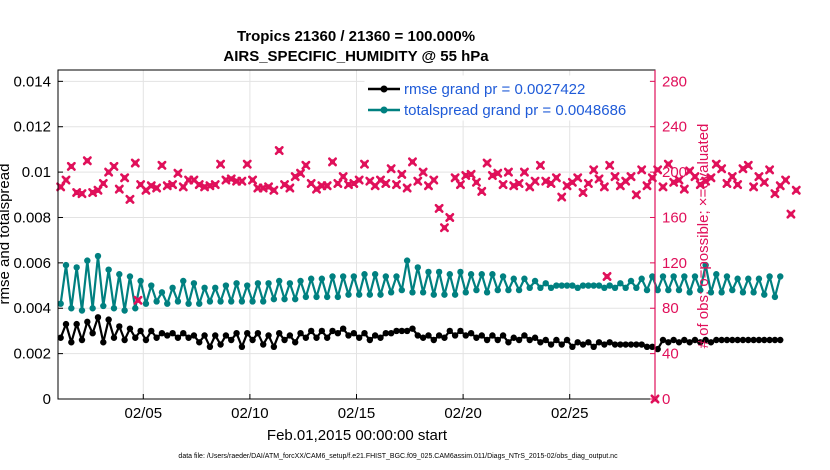 The height and width of the screenshot is (470, 830). What do you see at coordinates (357, 435) in the screenshot?
I see `x-axis-label: Feb.01,2015 00:00:00 start` at bounding box center [357, 435].